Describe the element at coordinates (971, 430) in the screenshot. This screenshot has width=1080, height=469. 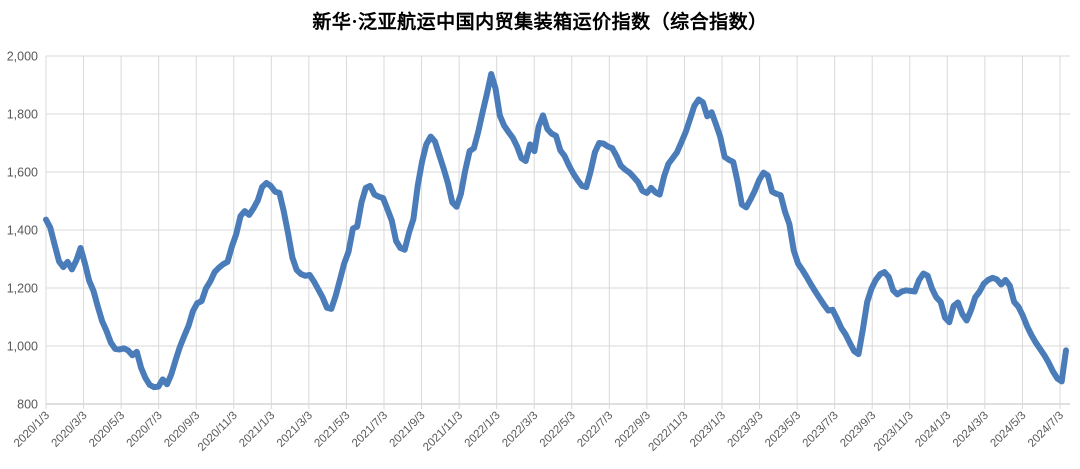
I see `x-tick-label: 2024/3/3` at that location.